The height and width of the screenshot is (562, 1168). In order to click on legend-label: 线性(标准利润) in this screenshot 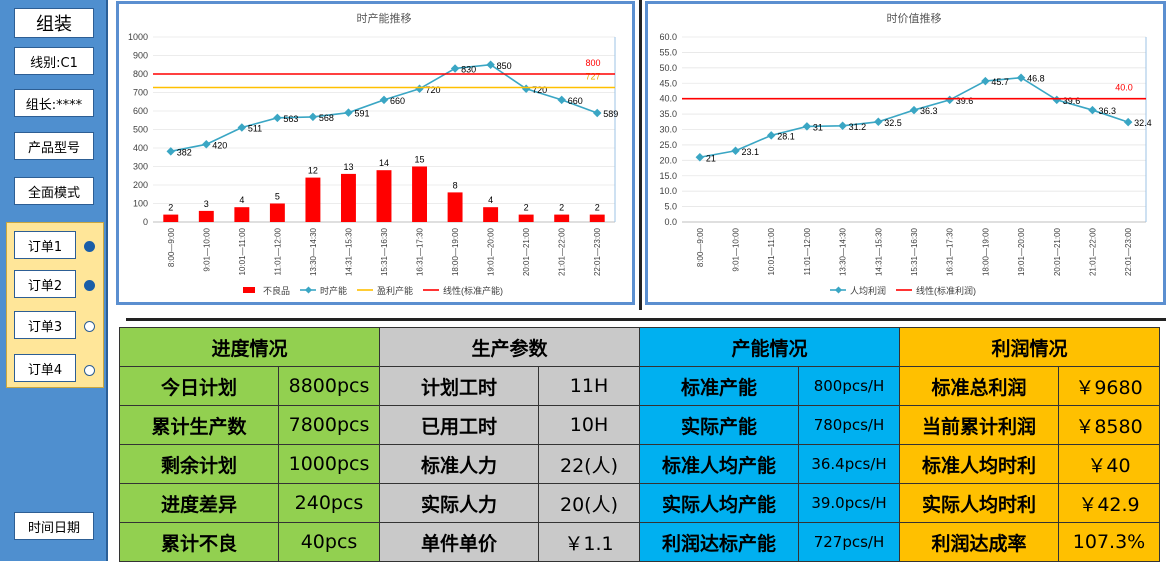, I will do `click(946, 290)`.